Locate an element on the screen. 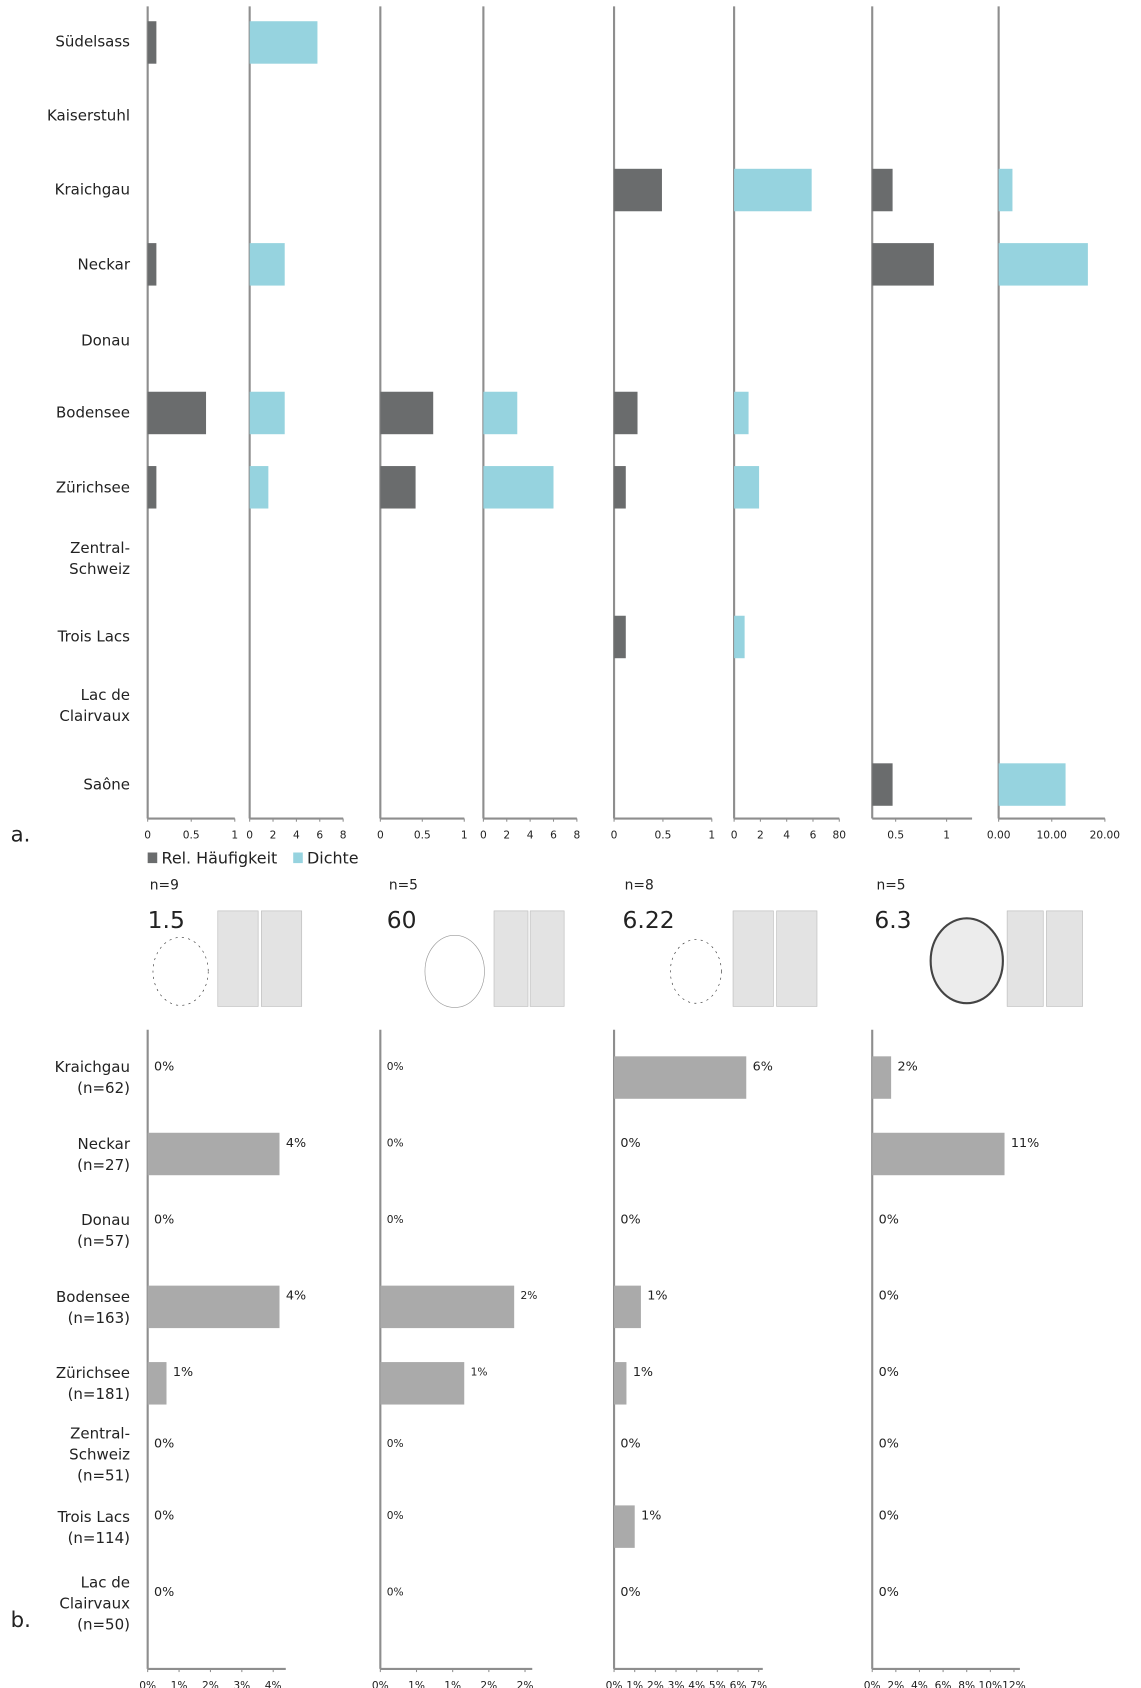  category-label: Bodensee (n=163) is located at coordinates (93, 1307).